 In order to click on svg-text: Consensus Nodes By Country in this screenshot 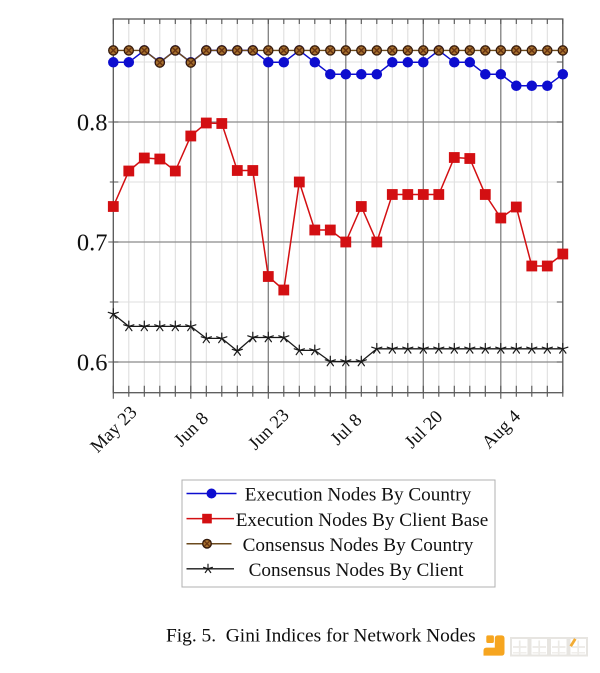, I will do `click(358, 545)`.